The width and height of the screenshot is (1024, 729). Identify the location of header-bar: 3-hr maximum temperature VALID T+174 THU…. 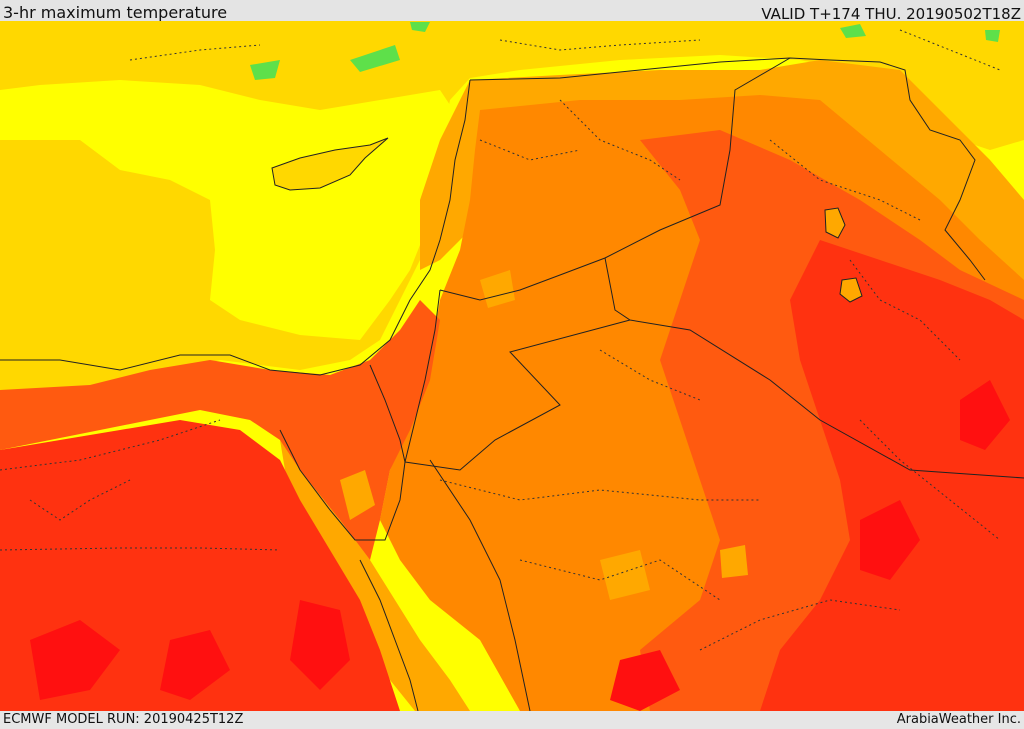
(512, 11).